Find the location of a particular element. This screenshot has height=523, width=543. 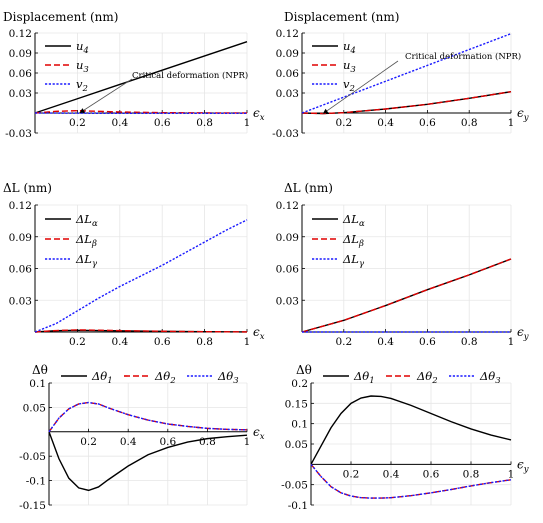

legend: u4 u3 v2 is located at coordinates (334, 66).